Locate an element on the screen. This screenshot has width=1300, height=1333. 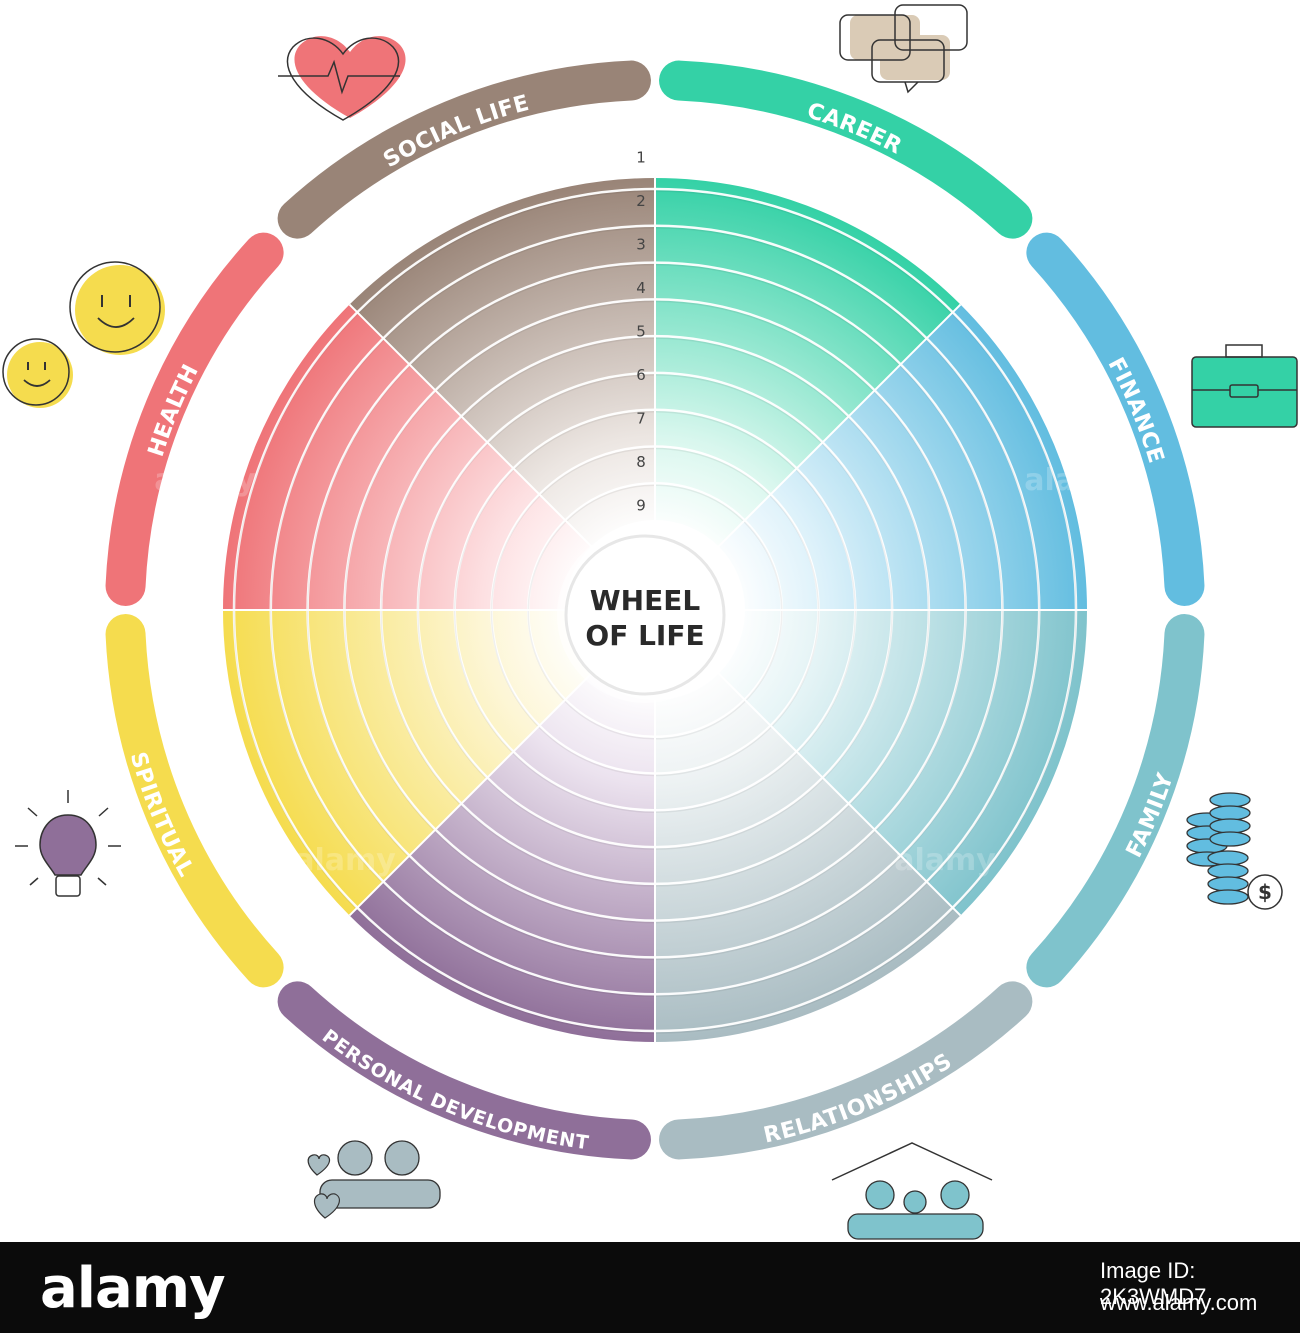
ring-number-8: 8 is located at coordinates (641, 462).